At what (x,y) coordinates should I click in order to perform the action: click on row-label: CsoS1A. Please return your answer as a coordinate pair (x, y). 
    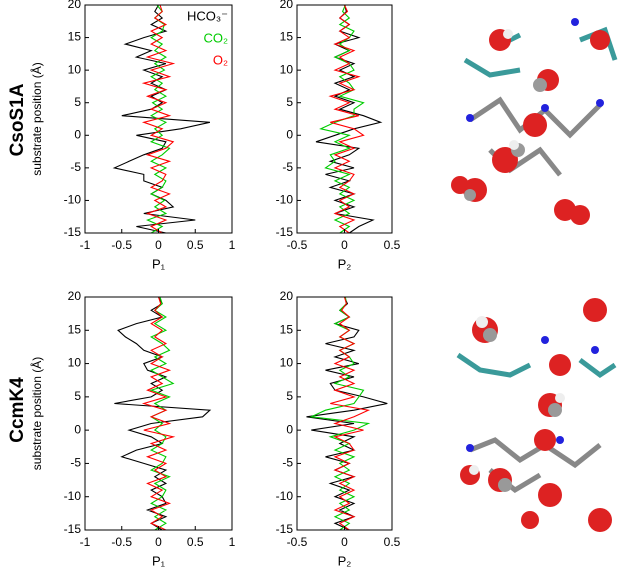
    Looking at the image, I should click on (17, 119).